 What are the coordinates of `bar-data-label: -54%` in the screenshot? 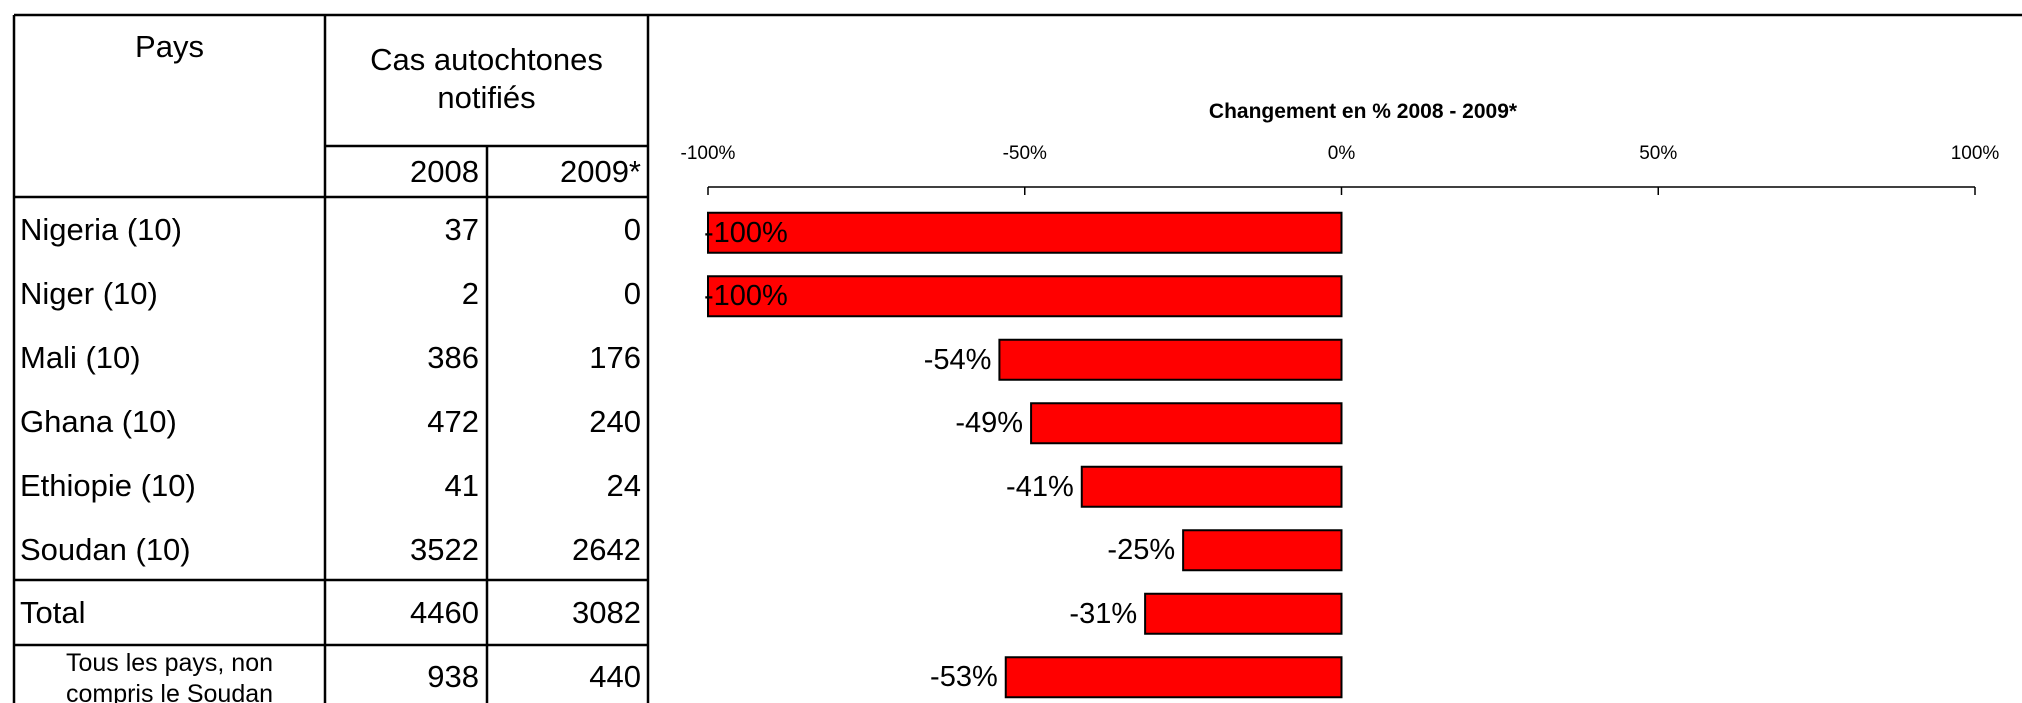 It's located at (957, 359).